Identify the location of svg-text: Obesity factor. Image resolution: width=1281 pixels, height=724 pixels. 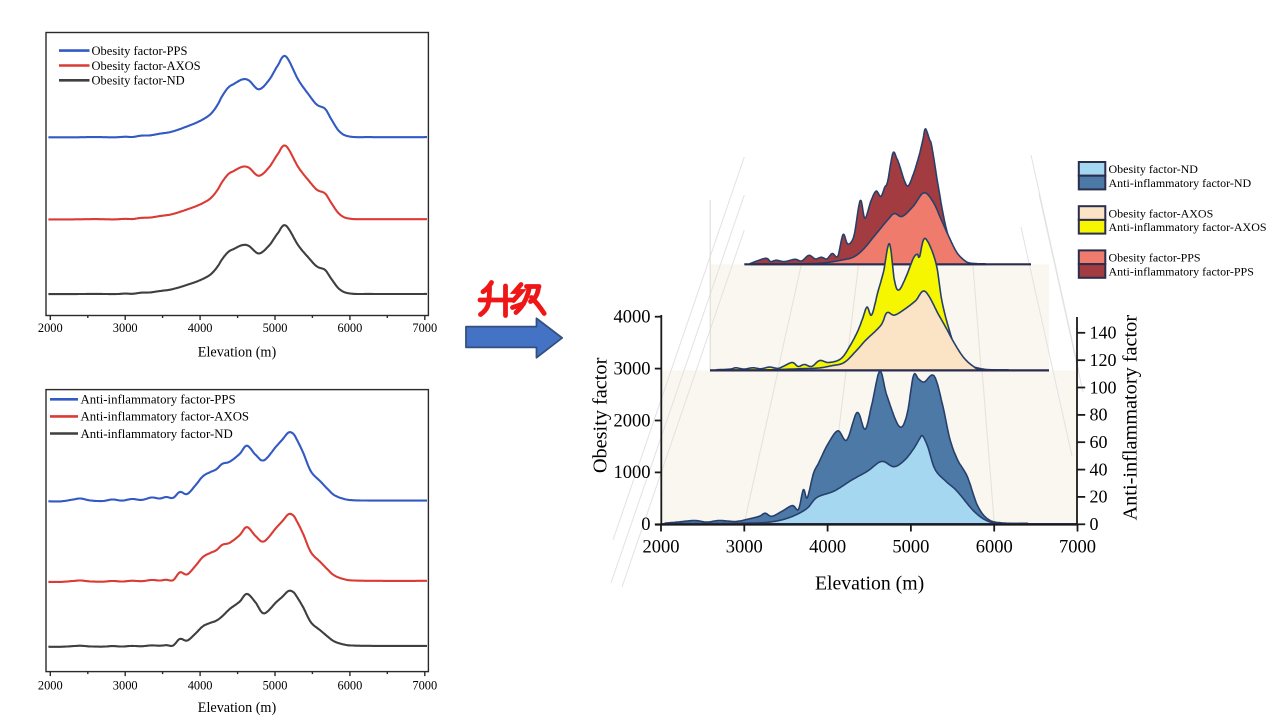
(600, 415).